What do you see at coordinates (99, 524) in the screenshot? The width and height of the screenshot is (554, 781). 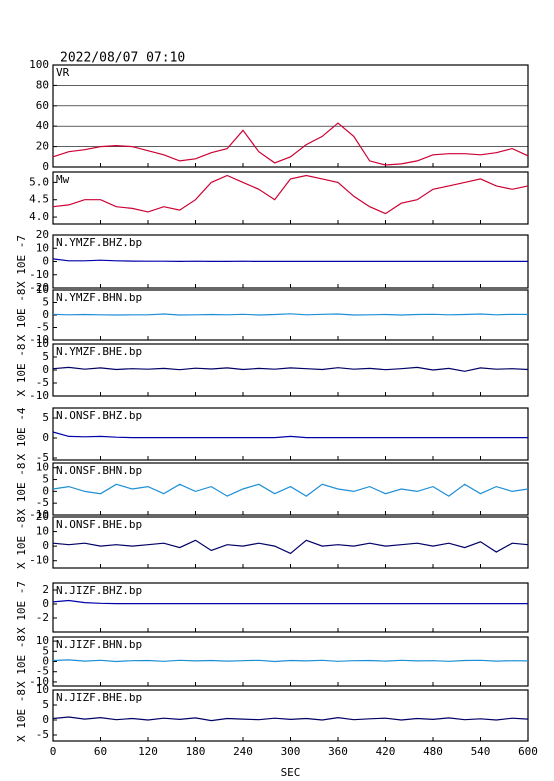 I see `panel-label: N.ONSF.BHE.bp` at bounding box center [99, 524].